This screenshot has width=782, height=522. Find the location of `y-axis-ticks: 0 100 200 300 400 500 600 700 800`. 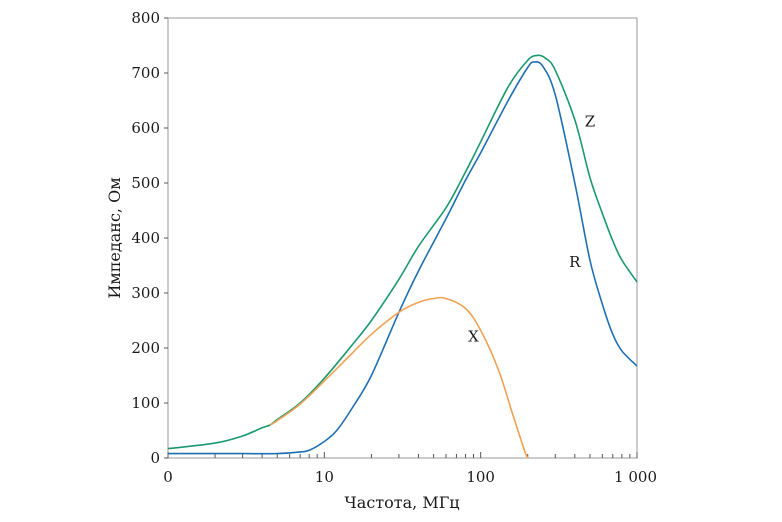

y-axis-ticks: 0 100 200 300 400 500 600 700 800 is located at coordinates (149, 238).